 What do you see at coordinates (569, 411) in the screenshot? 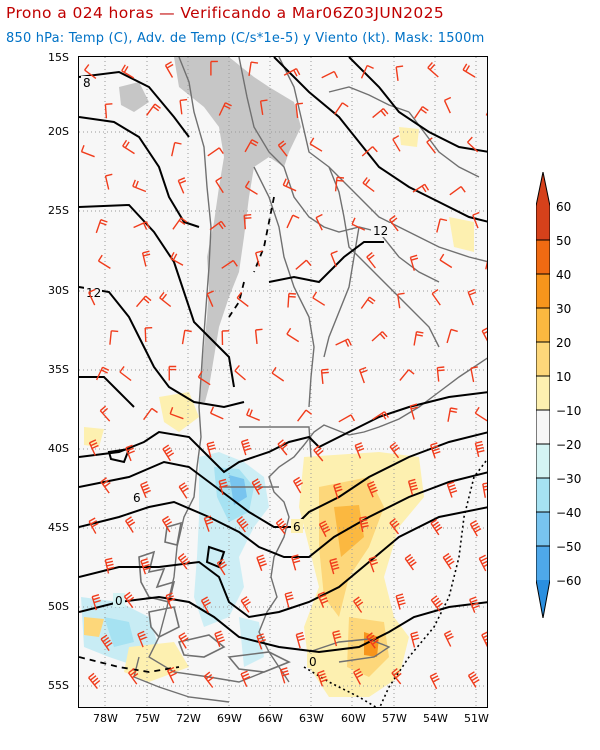
I see `colorbar-label: −10` at bounding box center [569, 411].